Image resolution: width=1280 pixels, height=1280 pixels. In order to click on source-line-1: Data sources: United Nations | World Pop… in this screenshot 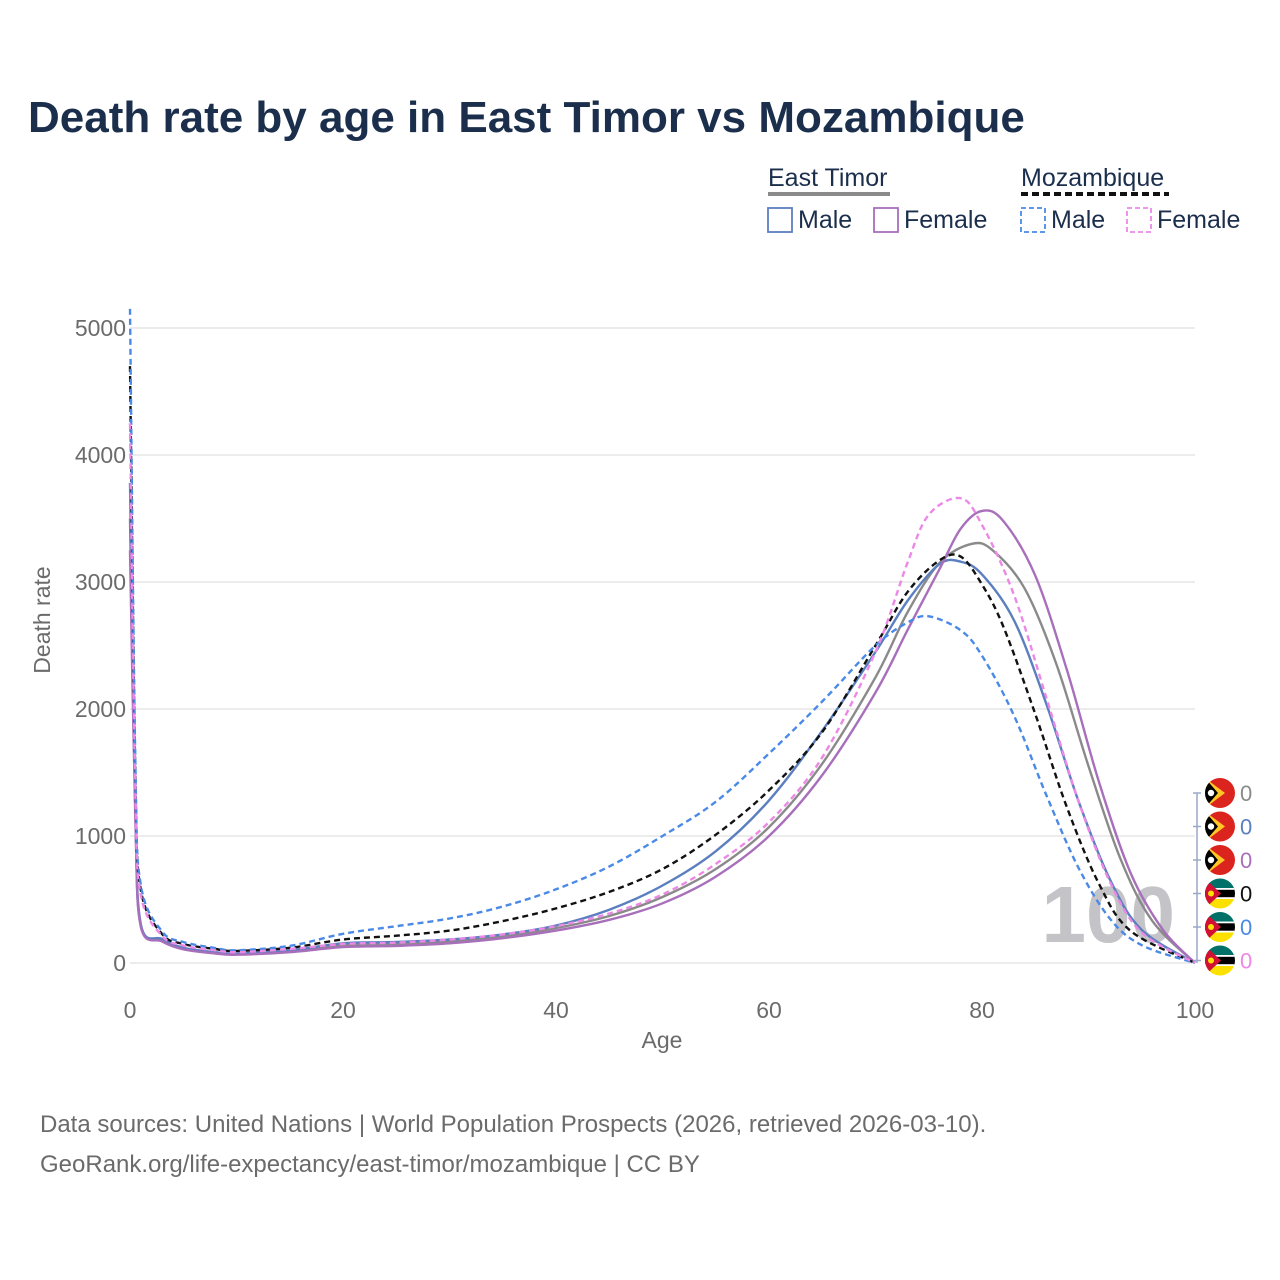, I will do `click(513, 1124)`.